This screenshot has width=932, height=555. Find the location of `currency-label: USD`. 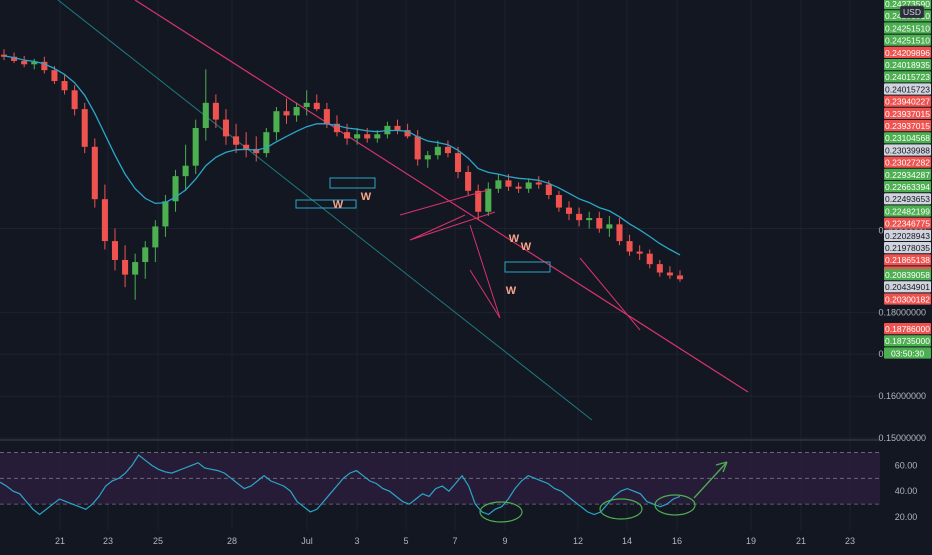

currency-label: USD is located at coordinates (912, 12).